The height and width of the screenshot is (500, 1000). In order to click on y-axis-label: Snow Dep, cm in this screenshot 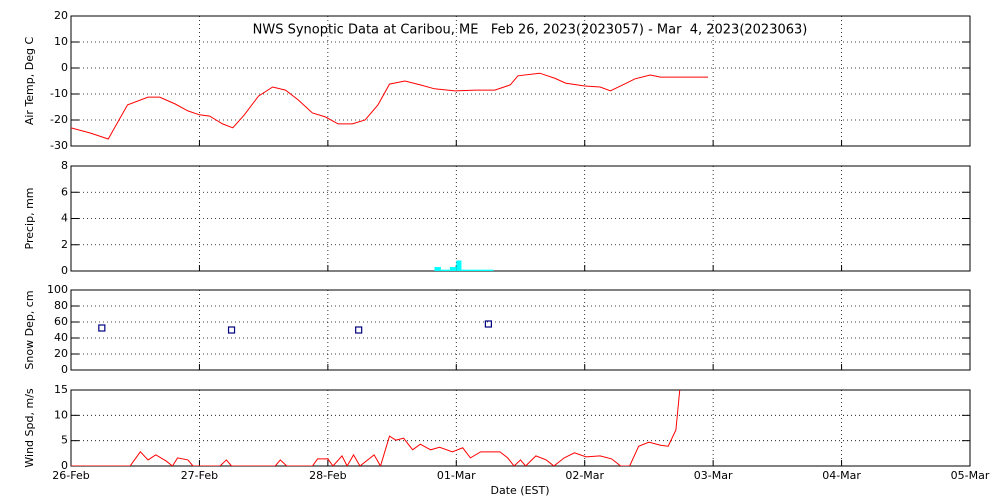, I will do `click(29, 329)`.